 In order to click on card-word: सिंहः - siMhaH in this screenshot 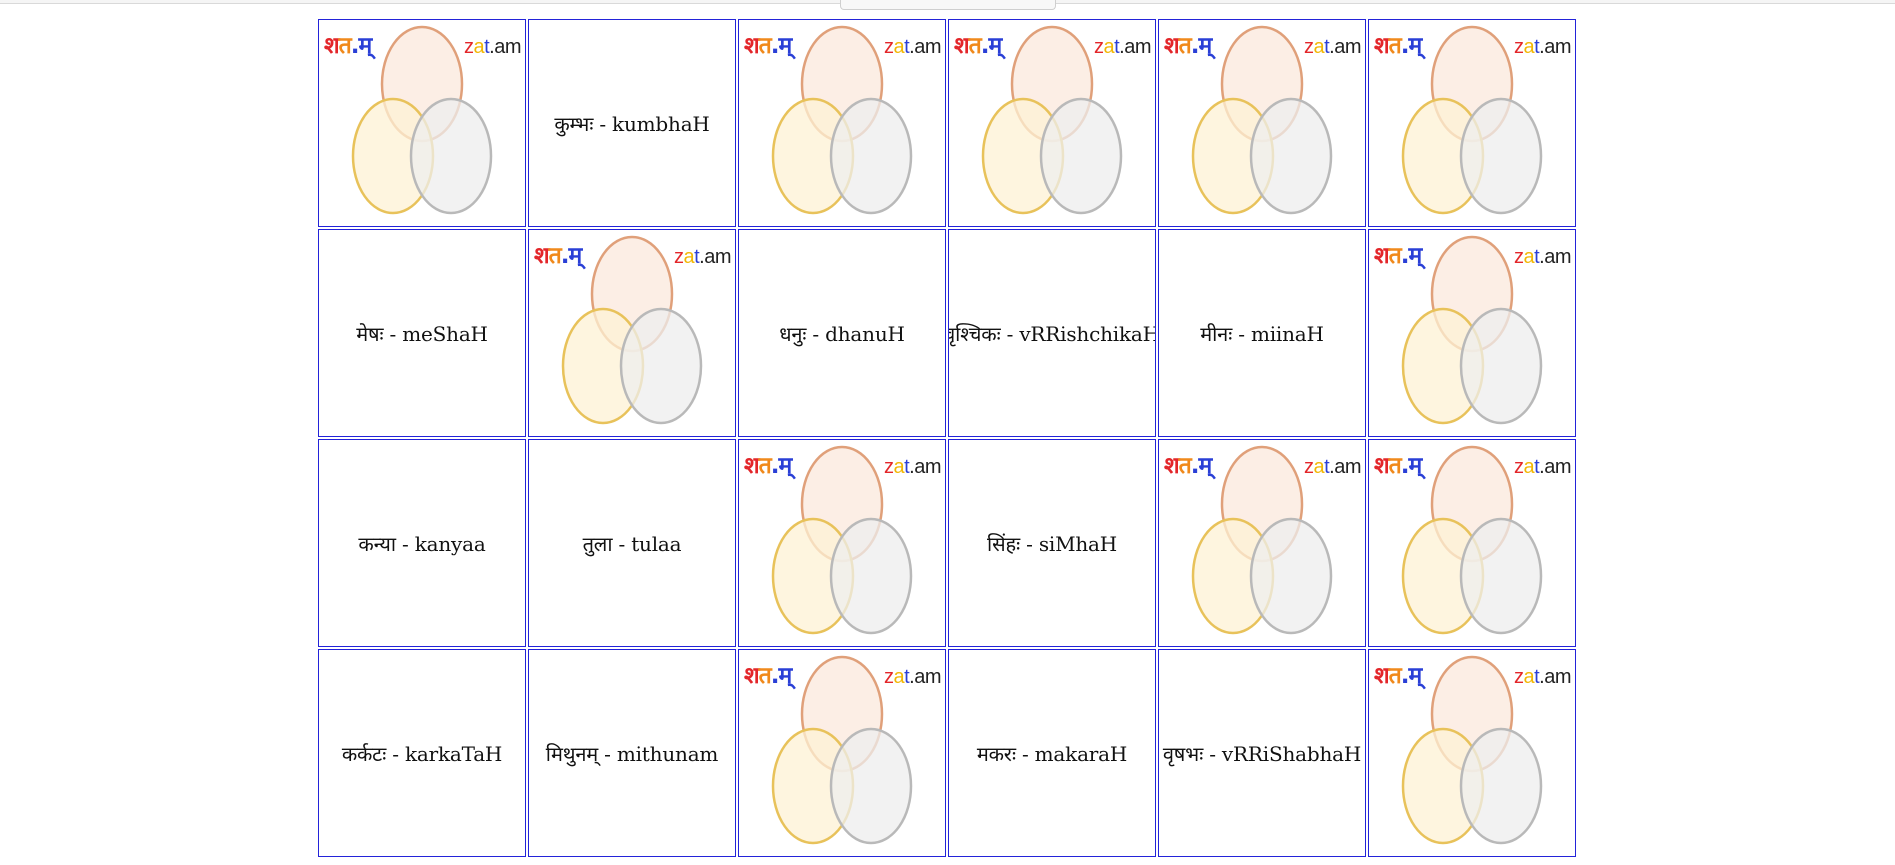, I will do `click(1052, 543)`.